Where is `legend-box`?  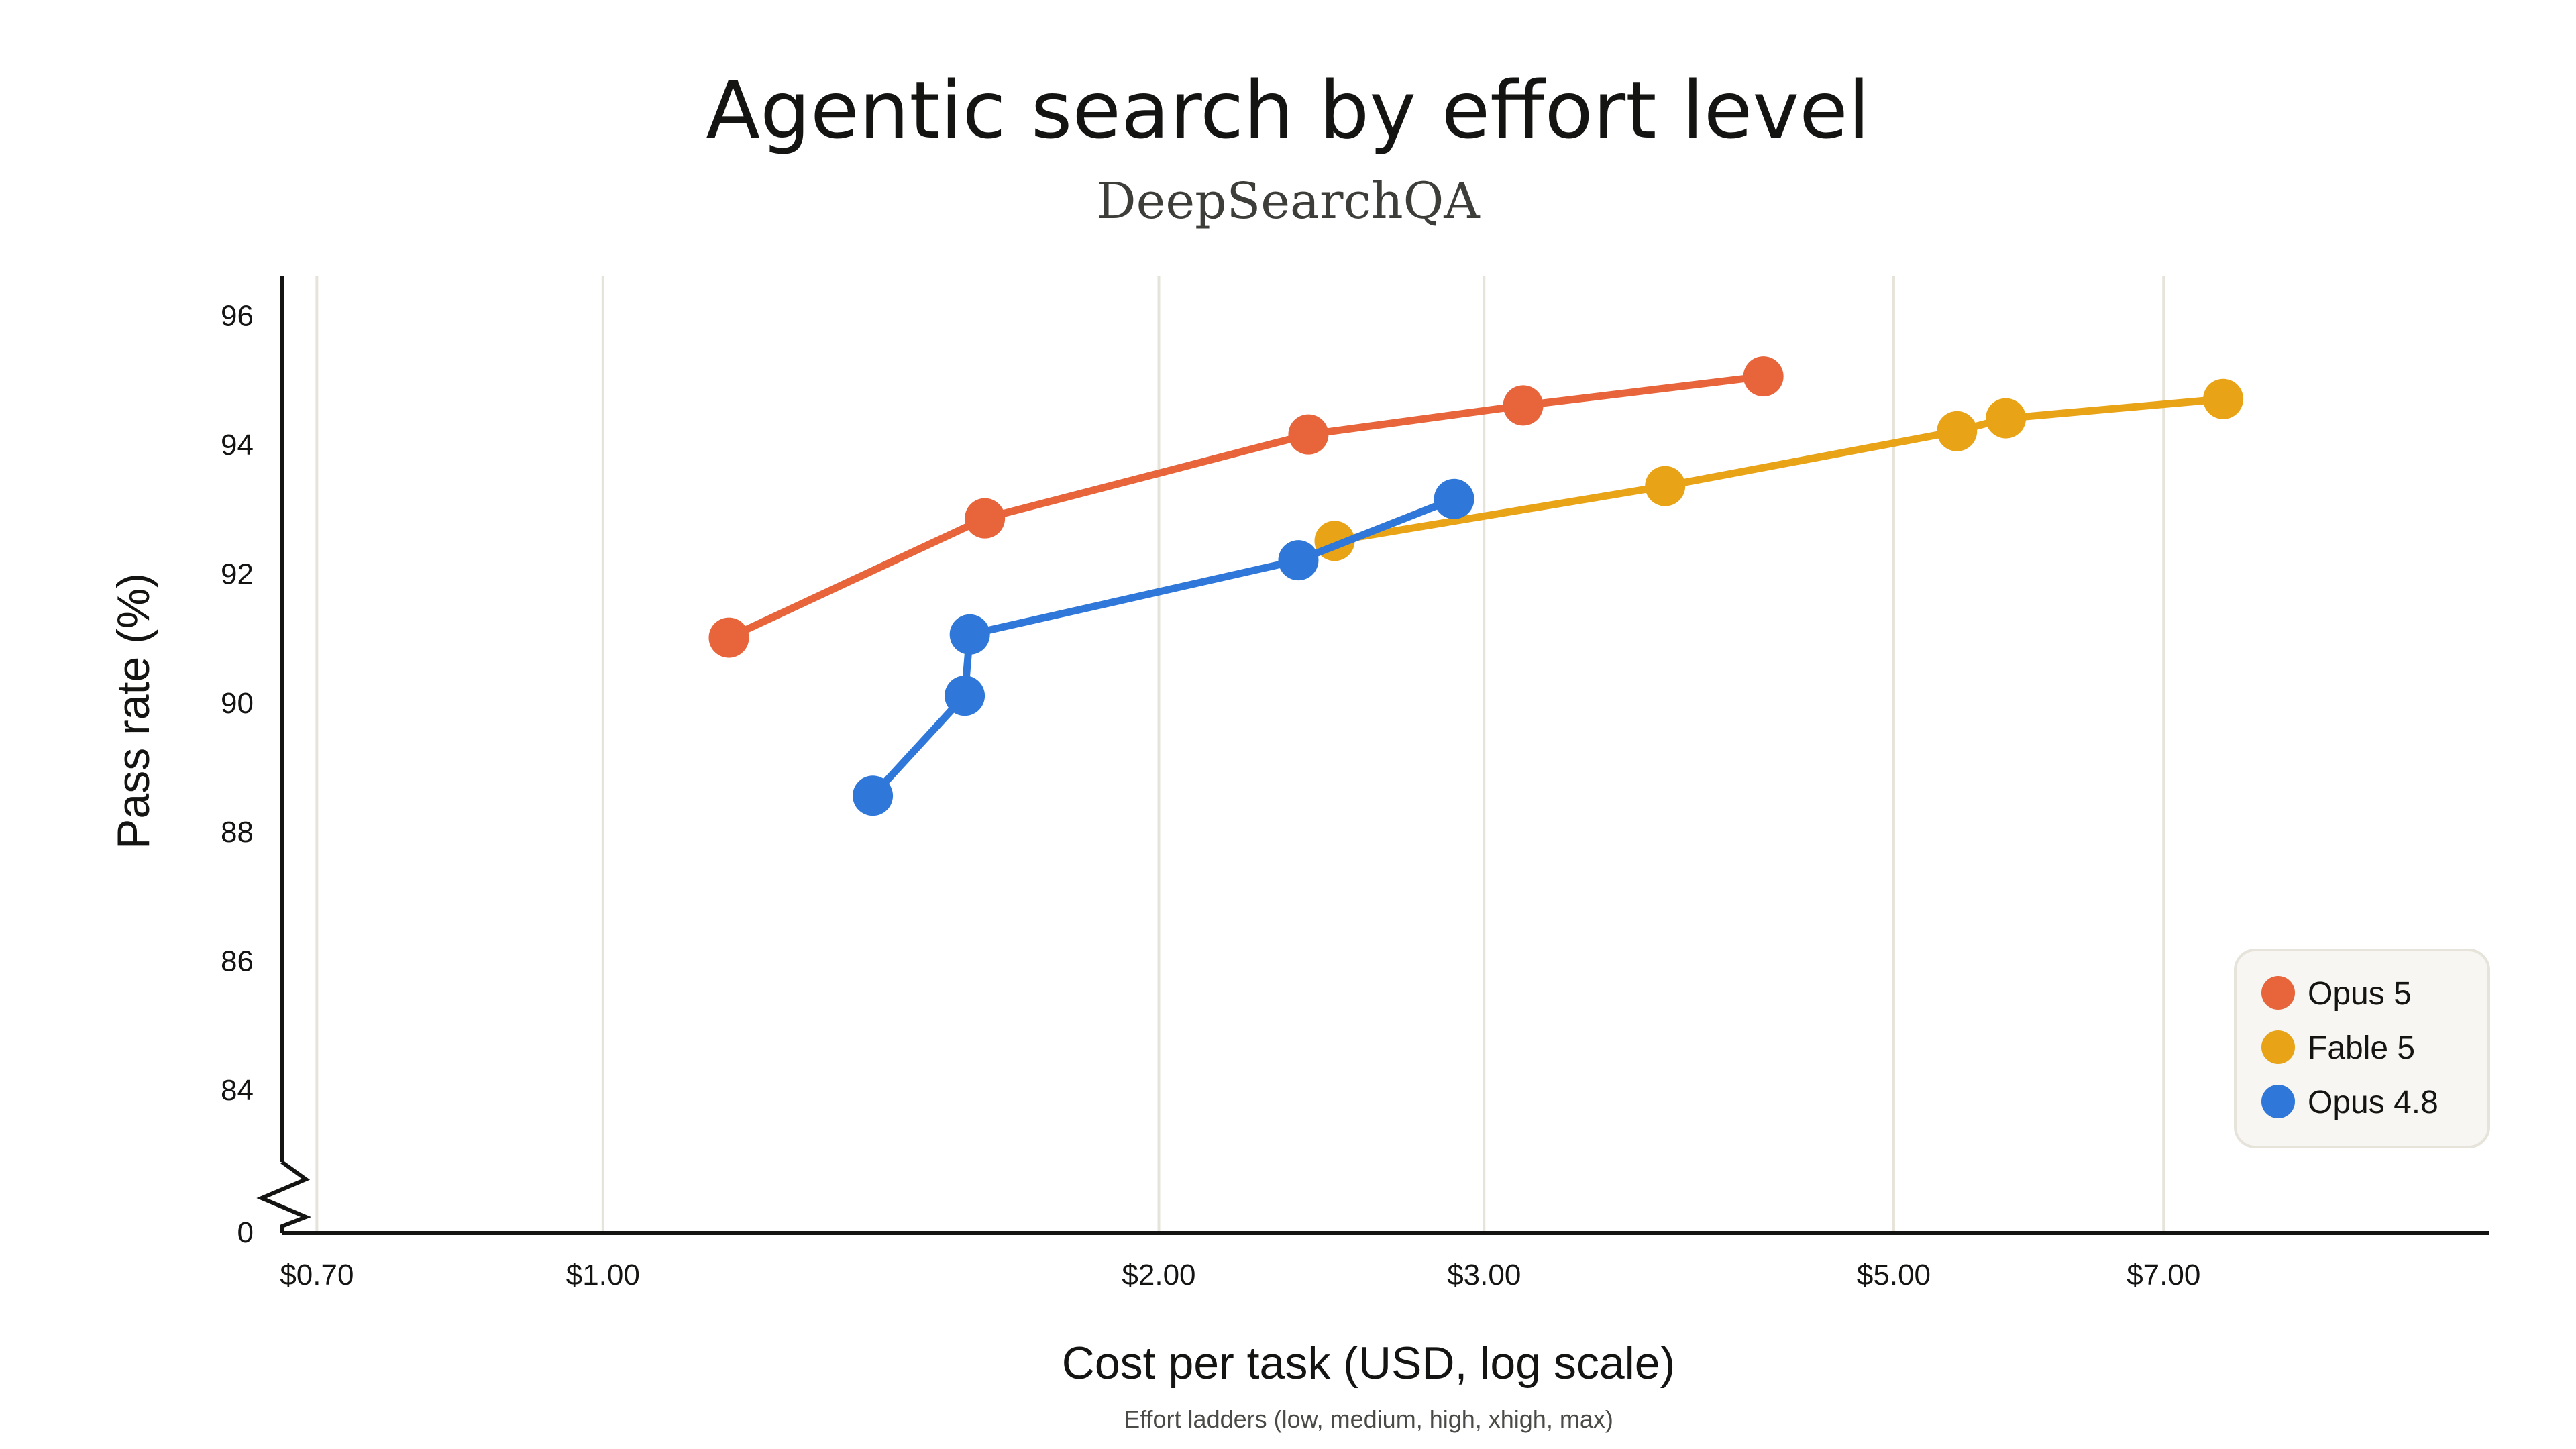
legend-box is located at coordinates (2362, 1048).